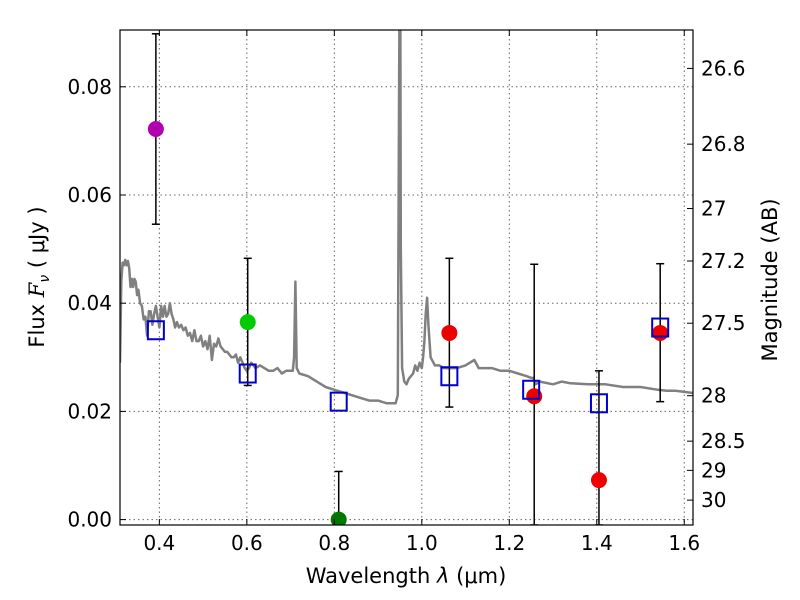 The image size is (800, 600). I want to click on y-tick-label: 0.04, so click(89, 303).